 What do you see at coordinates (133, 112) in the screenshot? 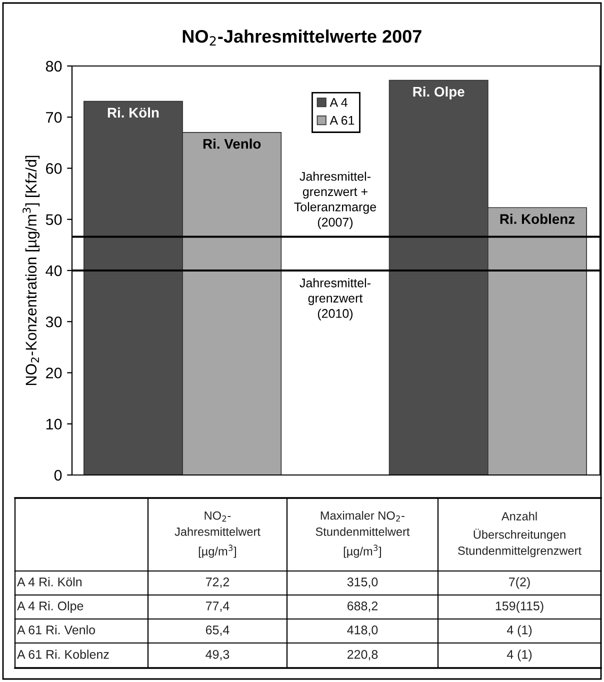
I see `data-label: Ri. Köln` at bounding box center [133, 112].